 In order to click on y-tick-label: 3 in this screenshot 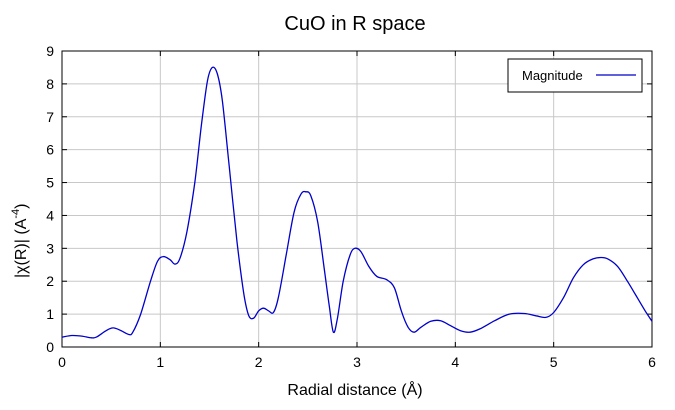, I will do `click(50, 248)`.